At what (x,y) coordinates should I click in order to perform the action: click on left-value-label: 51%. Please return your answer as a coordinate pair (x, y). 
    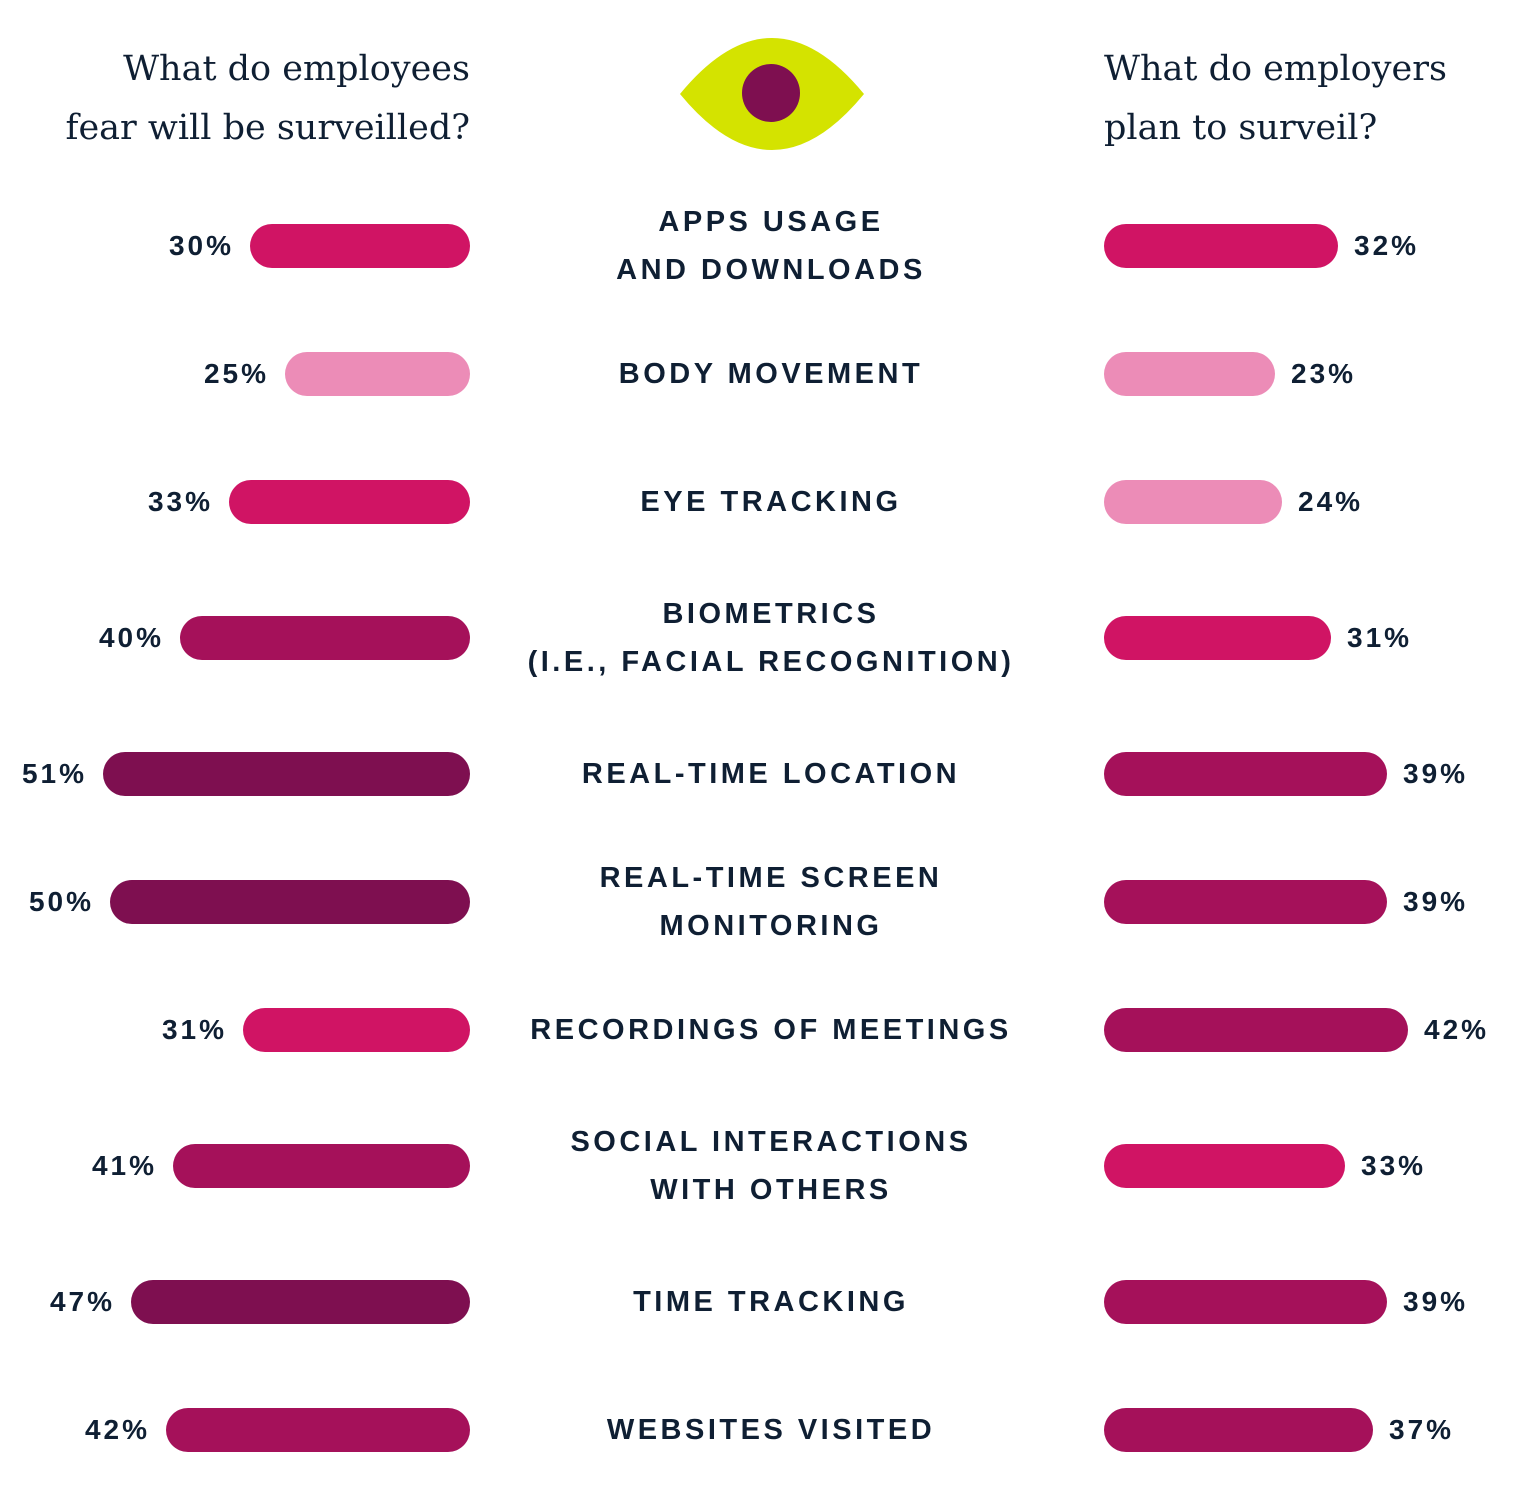
    Looking at the image, I should click on (54, 773).